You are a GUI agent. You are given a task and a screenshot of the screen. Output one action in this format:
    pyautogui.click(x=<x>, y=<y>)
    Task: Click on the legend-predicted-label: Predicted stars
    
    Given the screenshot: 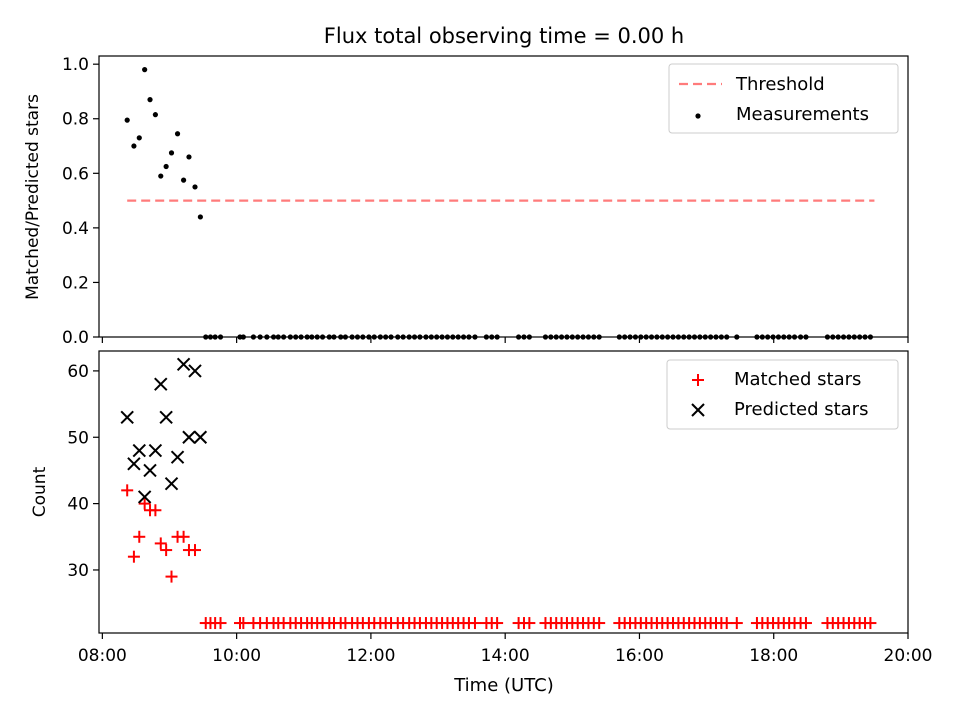 What is the action you would take?
    pyautogui.click(x=801, y=409)
    